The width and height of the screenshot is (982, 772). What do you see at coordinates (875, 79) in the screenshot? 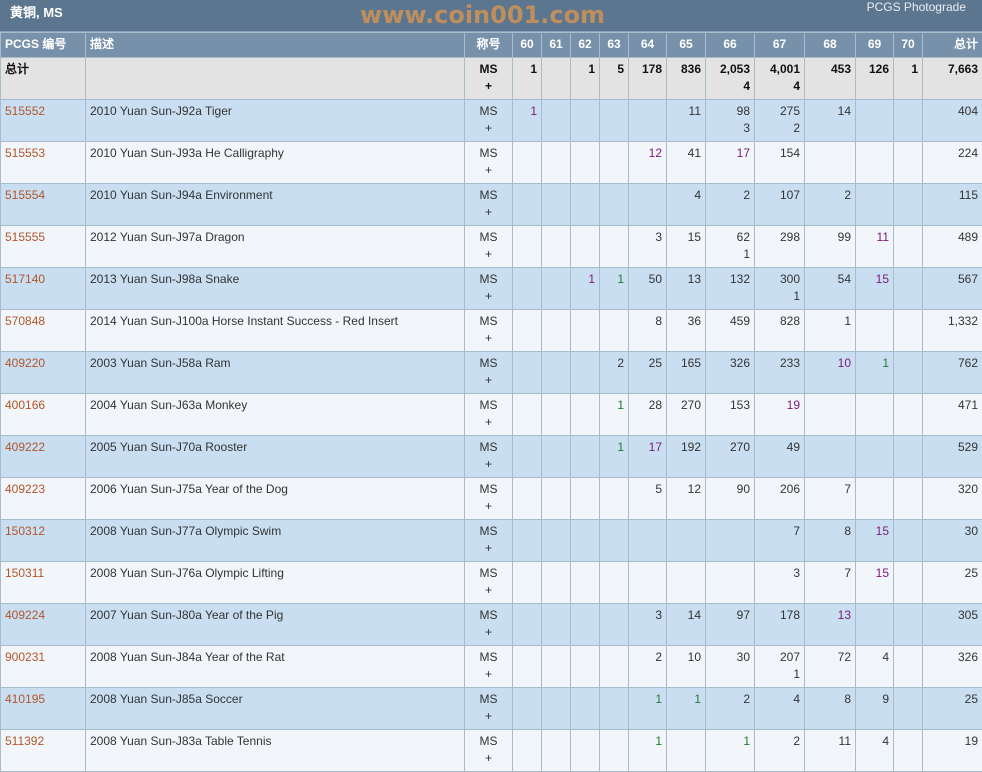
I see `grade-count: 126` at bounding box center [875, 79].